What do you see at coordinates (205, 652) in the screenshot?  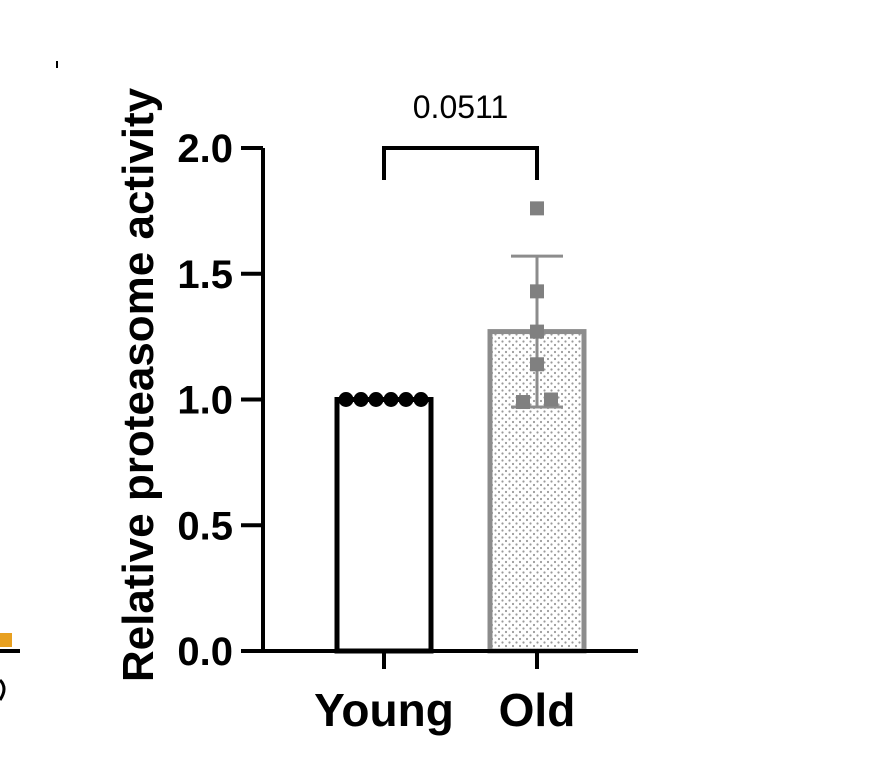 I see `y-tick-label: 0.0` at bounding box center [205, 652].